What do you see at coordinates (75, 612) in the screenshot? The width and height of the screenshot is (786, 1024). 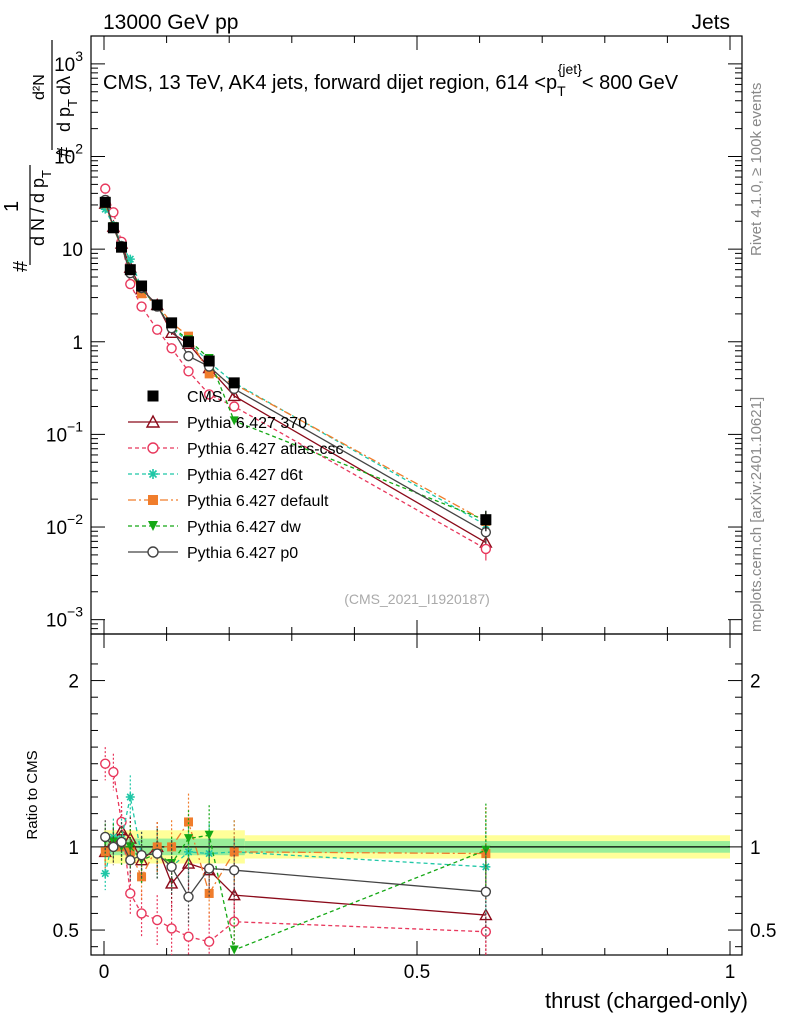 I see `main-ytick-exp: −3` at bounding box center [75, 612].